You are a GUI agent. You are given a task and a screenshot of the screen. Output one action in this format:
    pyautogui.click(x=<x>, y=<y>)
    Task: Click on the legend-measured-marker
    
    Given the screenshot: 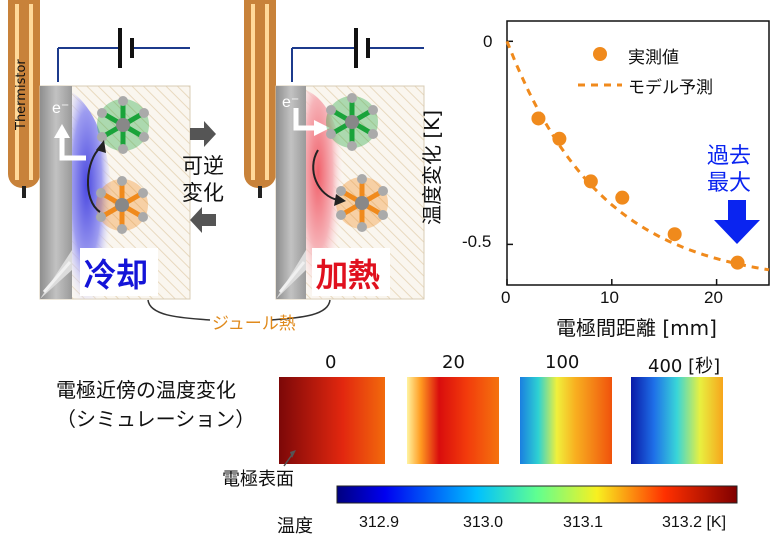 What is the action you would take?
    pyautogui.click(x=600, y=54)
    